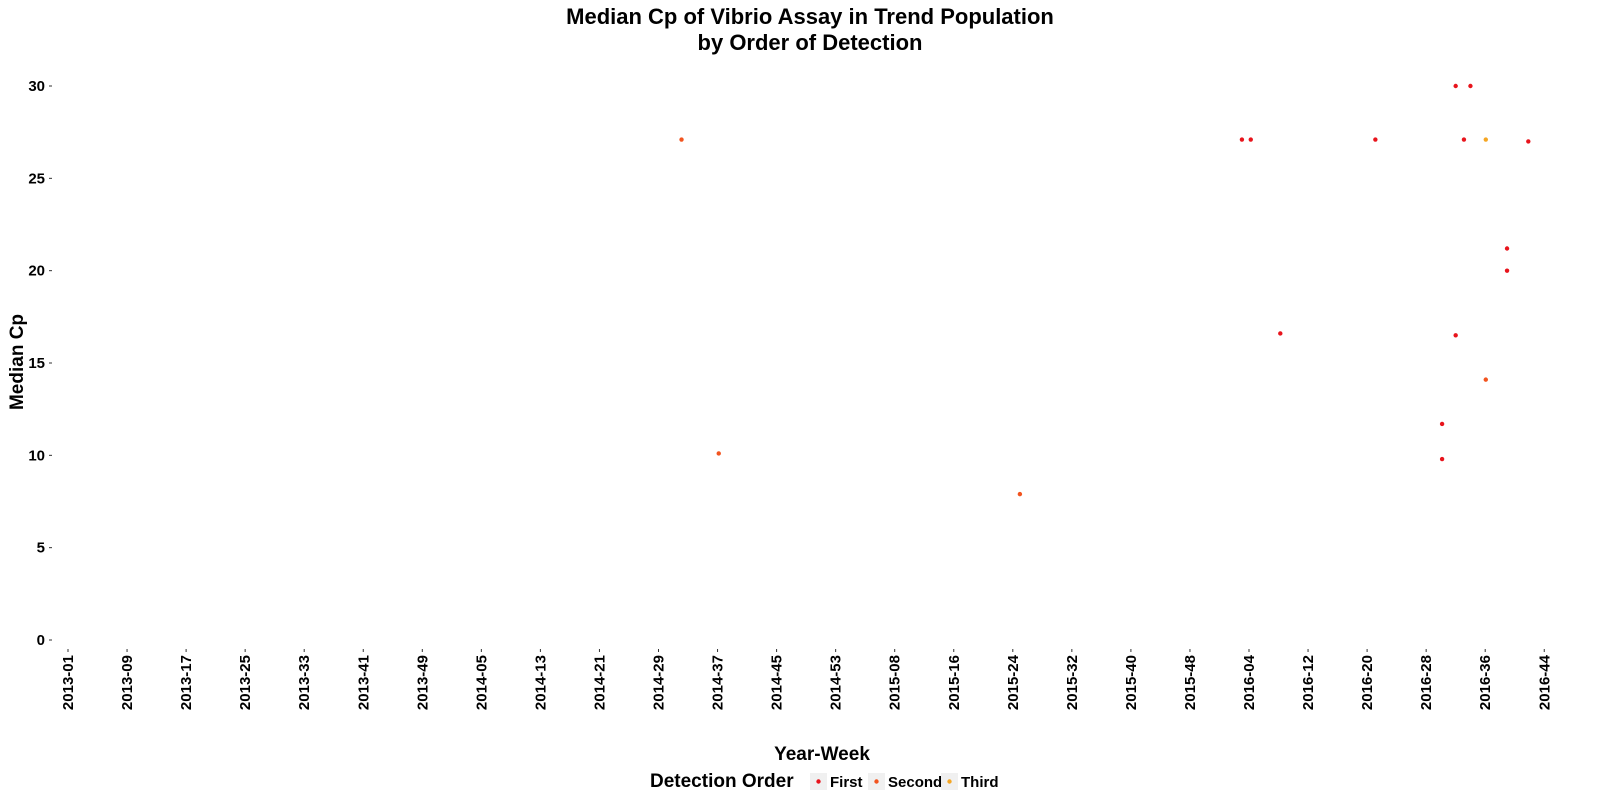 This screenshot has height=800, width=1600. I want to click on x-tick-label: 2015-16, so click(954, 682).